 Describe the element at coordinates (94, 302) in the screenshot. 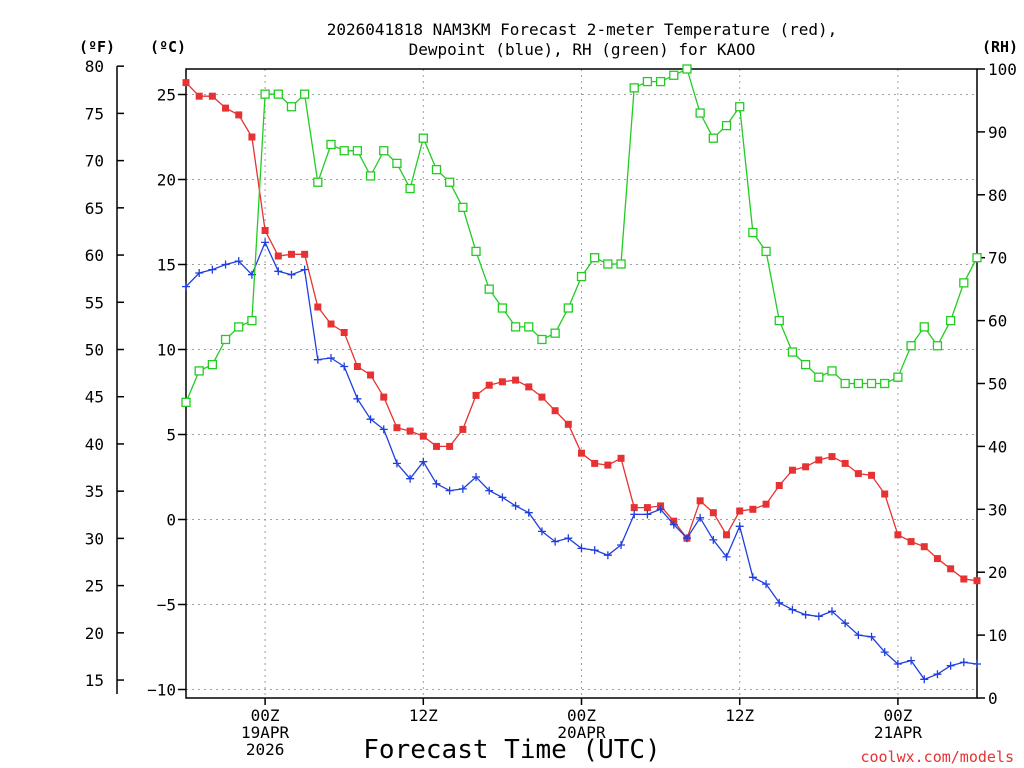

I see `fahrenheit-tick-label: 55` at that location.